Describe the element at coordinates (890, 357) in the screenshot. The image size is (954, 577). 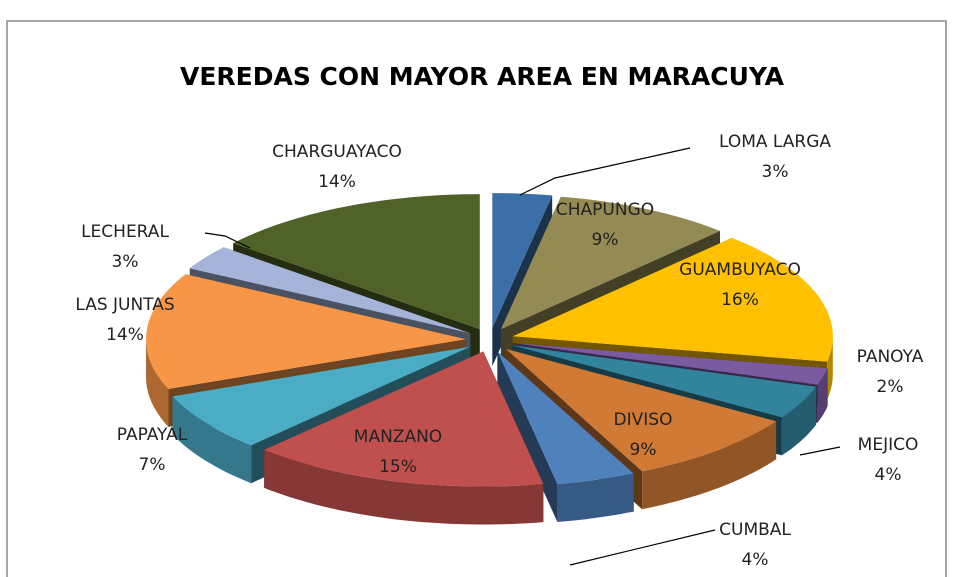
I see `slice-label: PANOYA` at that location.